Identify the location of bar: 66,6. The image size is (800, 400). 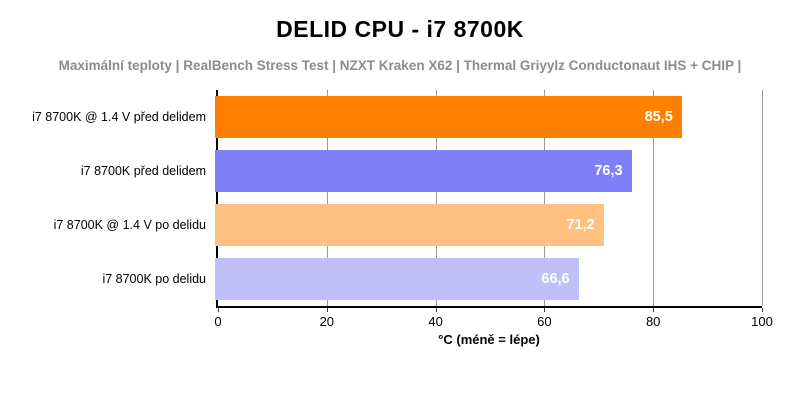
(397, 279).